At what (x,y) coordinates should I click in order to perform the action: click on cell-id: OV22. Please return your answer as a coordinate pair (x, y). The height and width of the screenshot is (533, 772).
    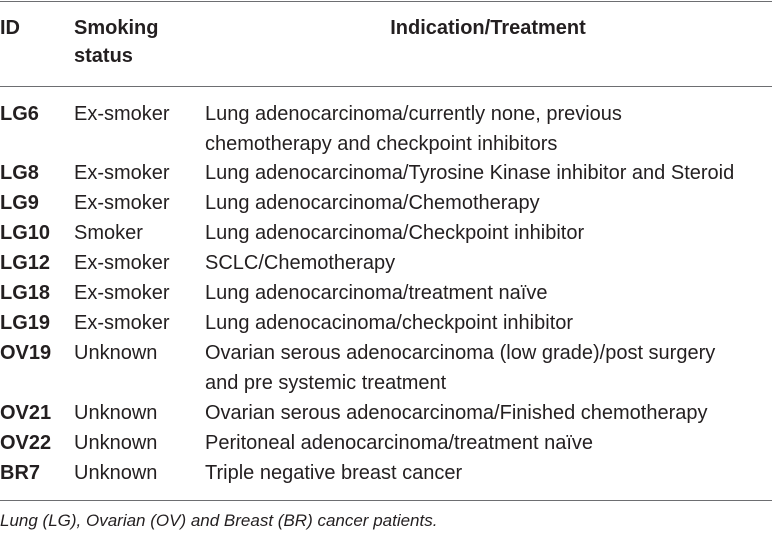
    Looking at the image, I should click on (26, 443).